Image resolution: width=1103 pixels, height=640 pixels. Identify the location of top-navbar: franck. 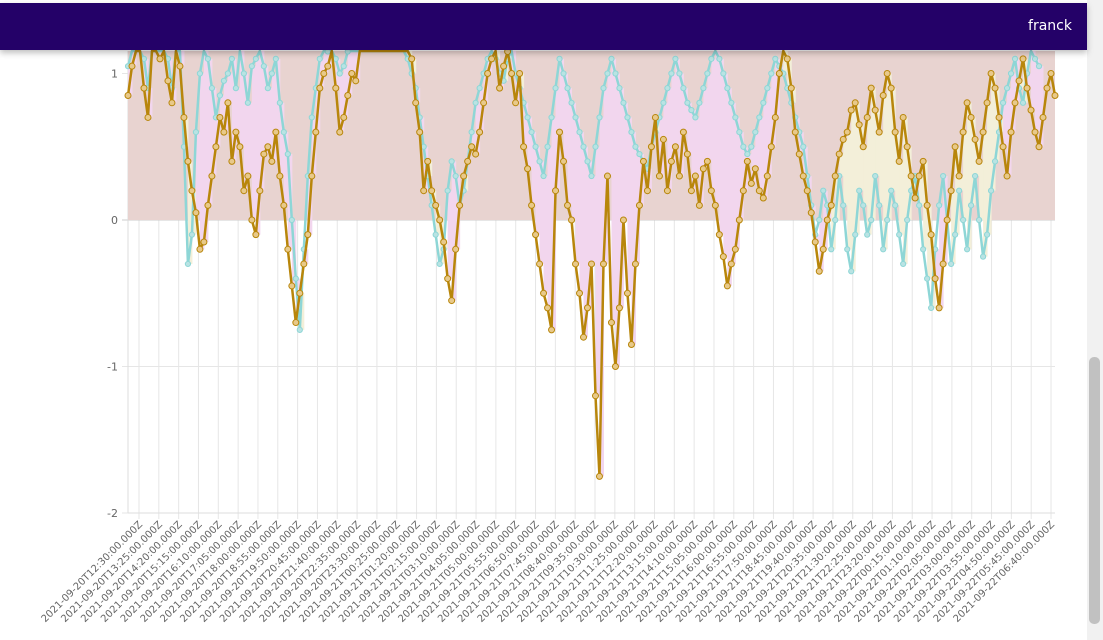
(543, 26).